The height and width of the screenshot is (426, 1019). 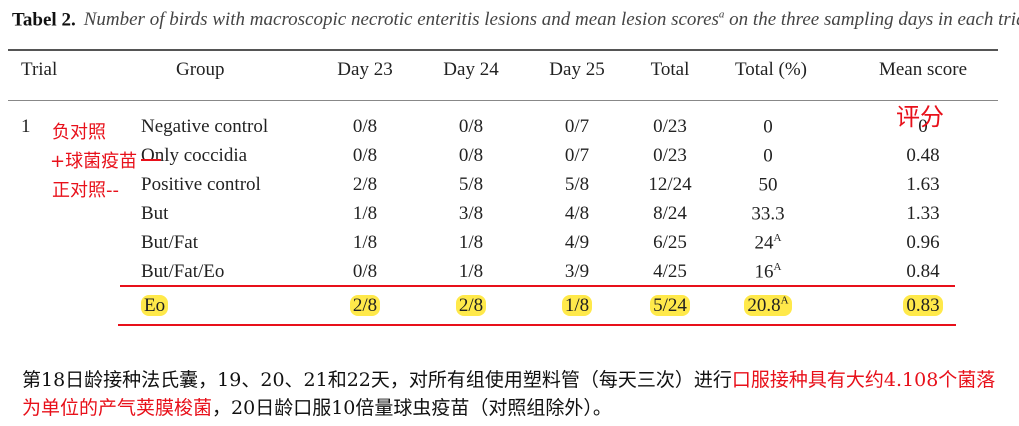 What do you see at coordinates (471, 184) in the screenshot?
I see `cell-day24: 5/8` at bounding box center [471, 184].